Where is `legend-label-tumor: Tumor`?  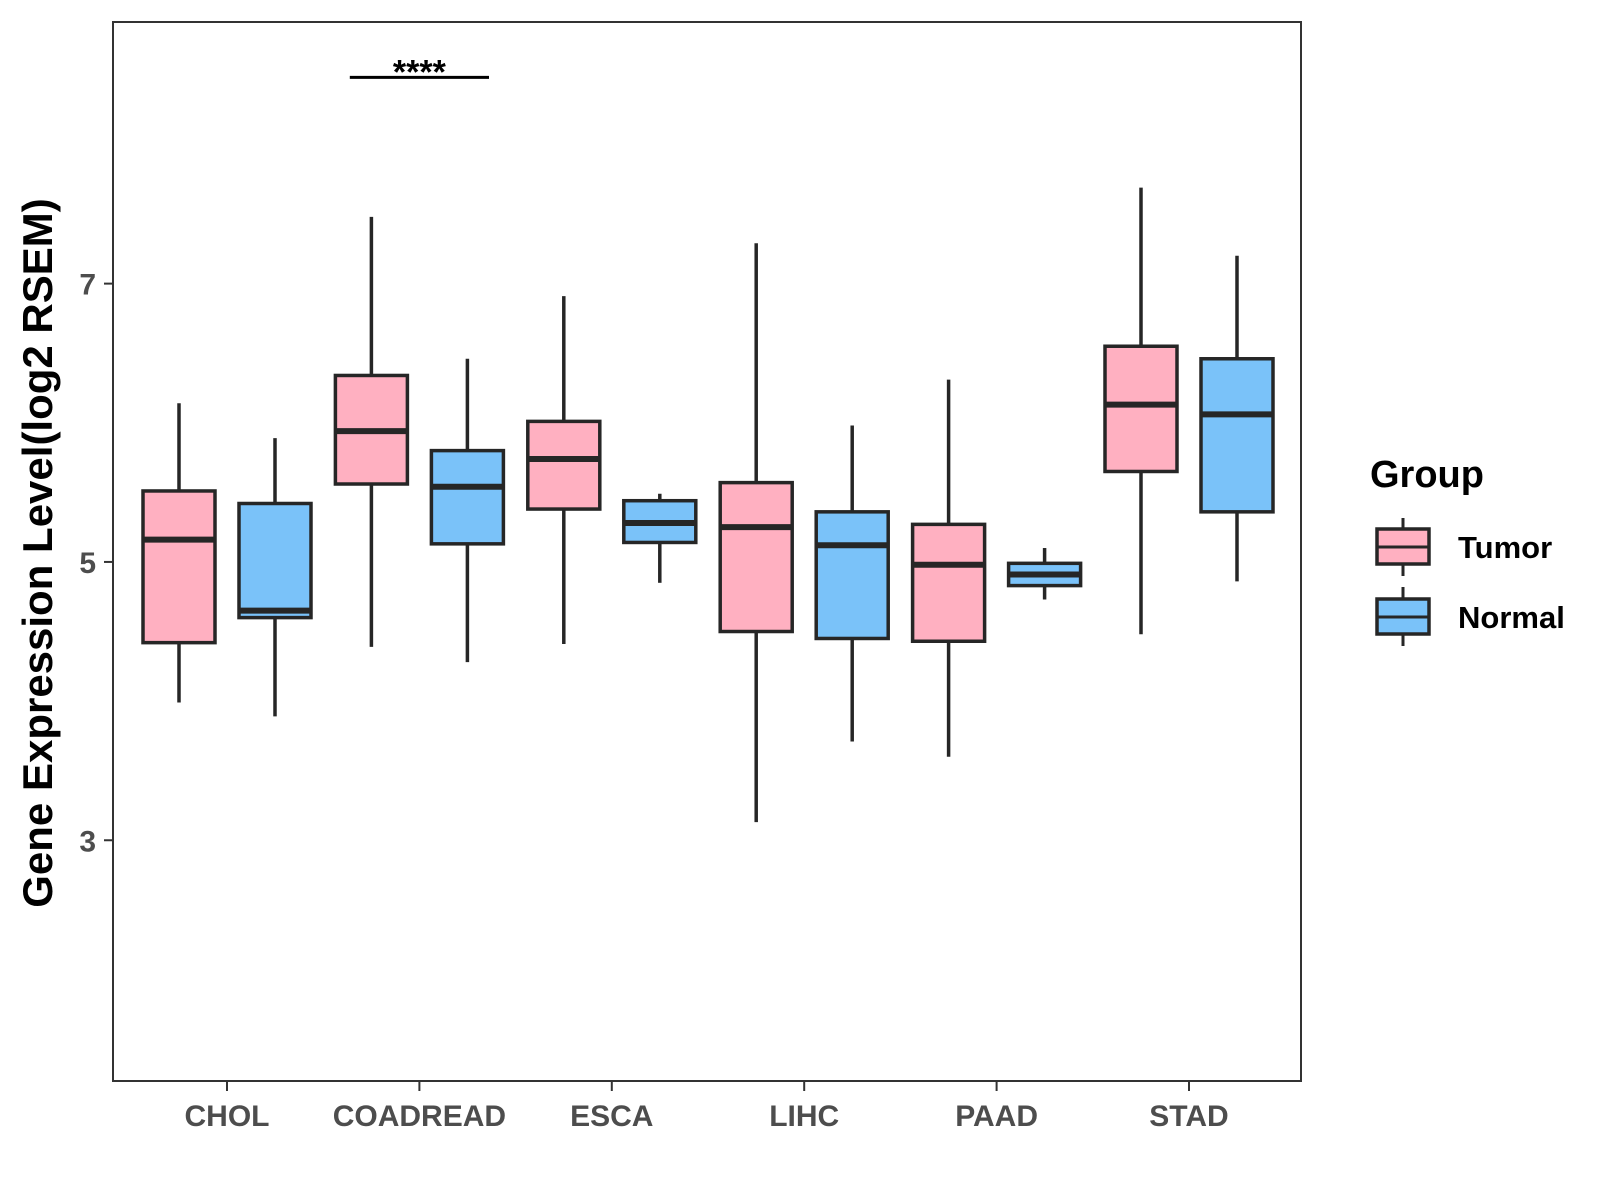
legend-label-tumor: Tumor is located at coordinates (1505, 547).